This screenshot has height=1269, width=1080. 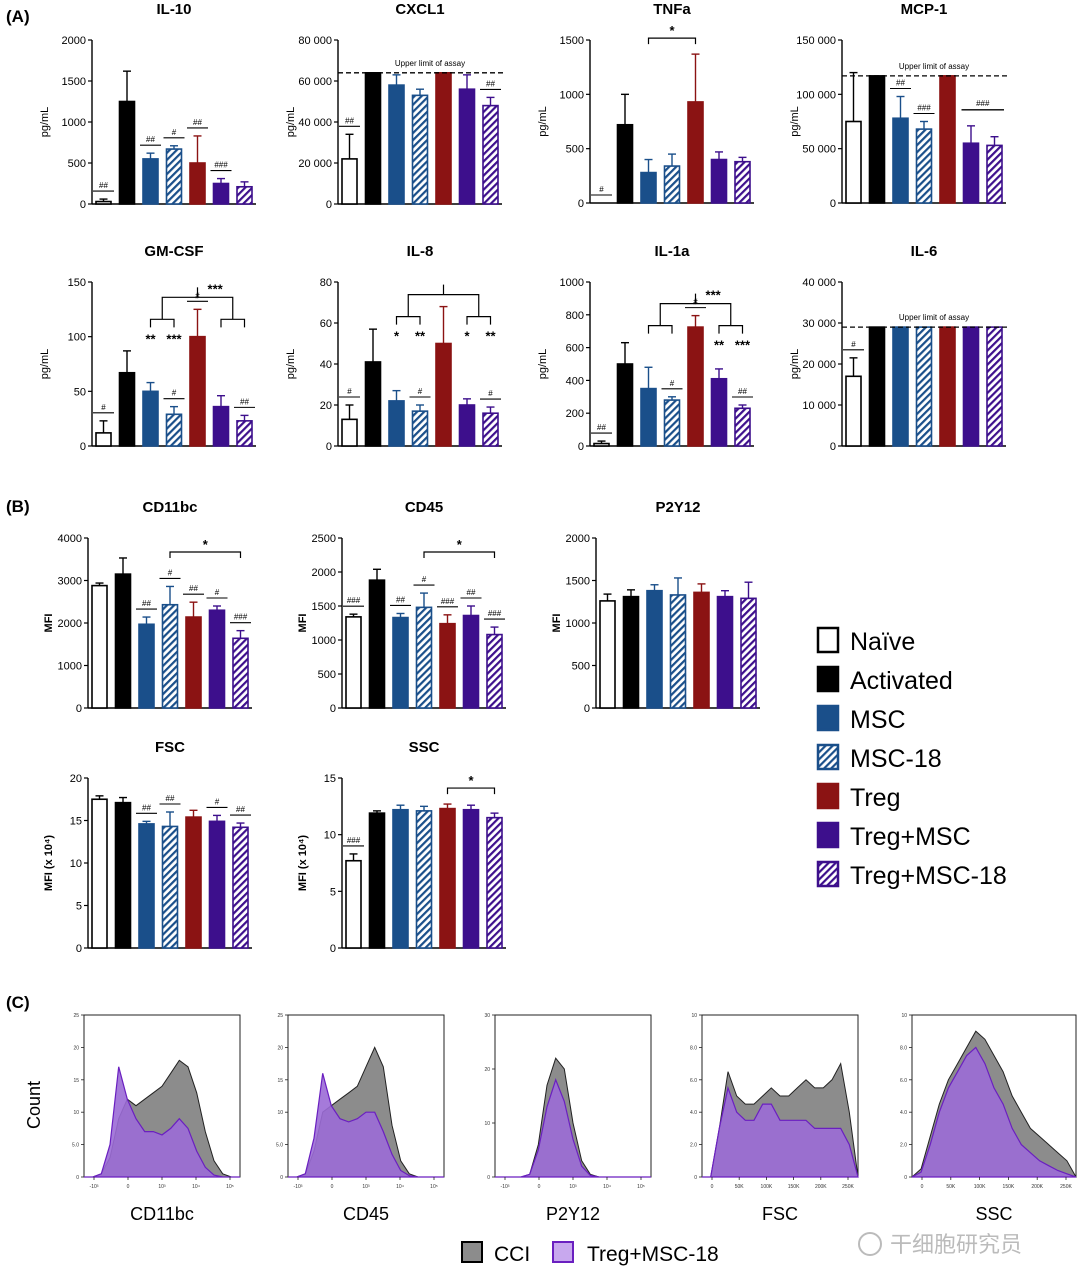 I want to click on y-tick-label: 20, so click(x=487, y=1070).